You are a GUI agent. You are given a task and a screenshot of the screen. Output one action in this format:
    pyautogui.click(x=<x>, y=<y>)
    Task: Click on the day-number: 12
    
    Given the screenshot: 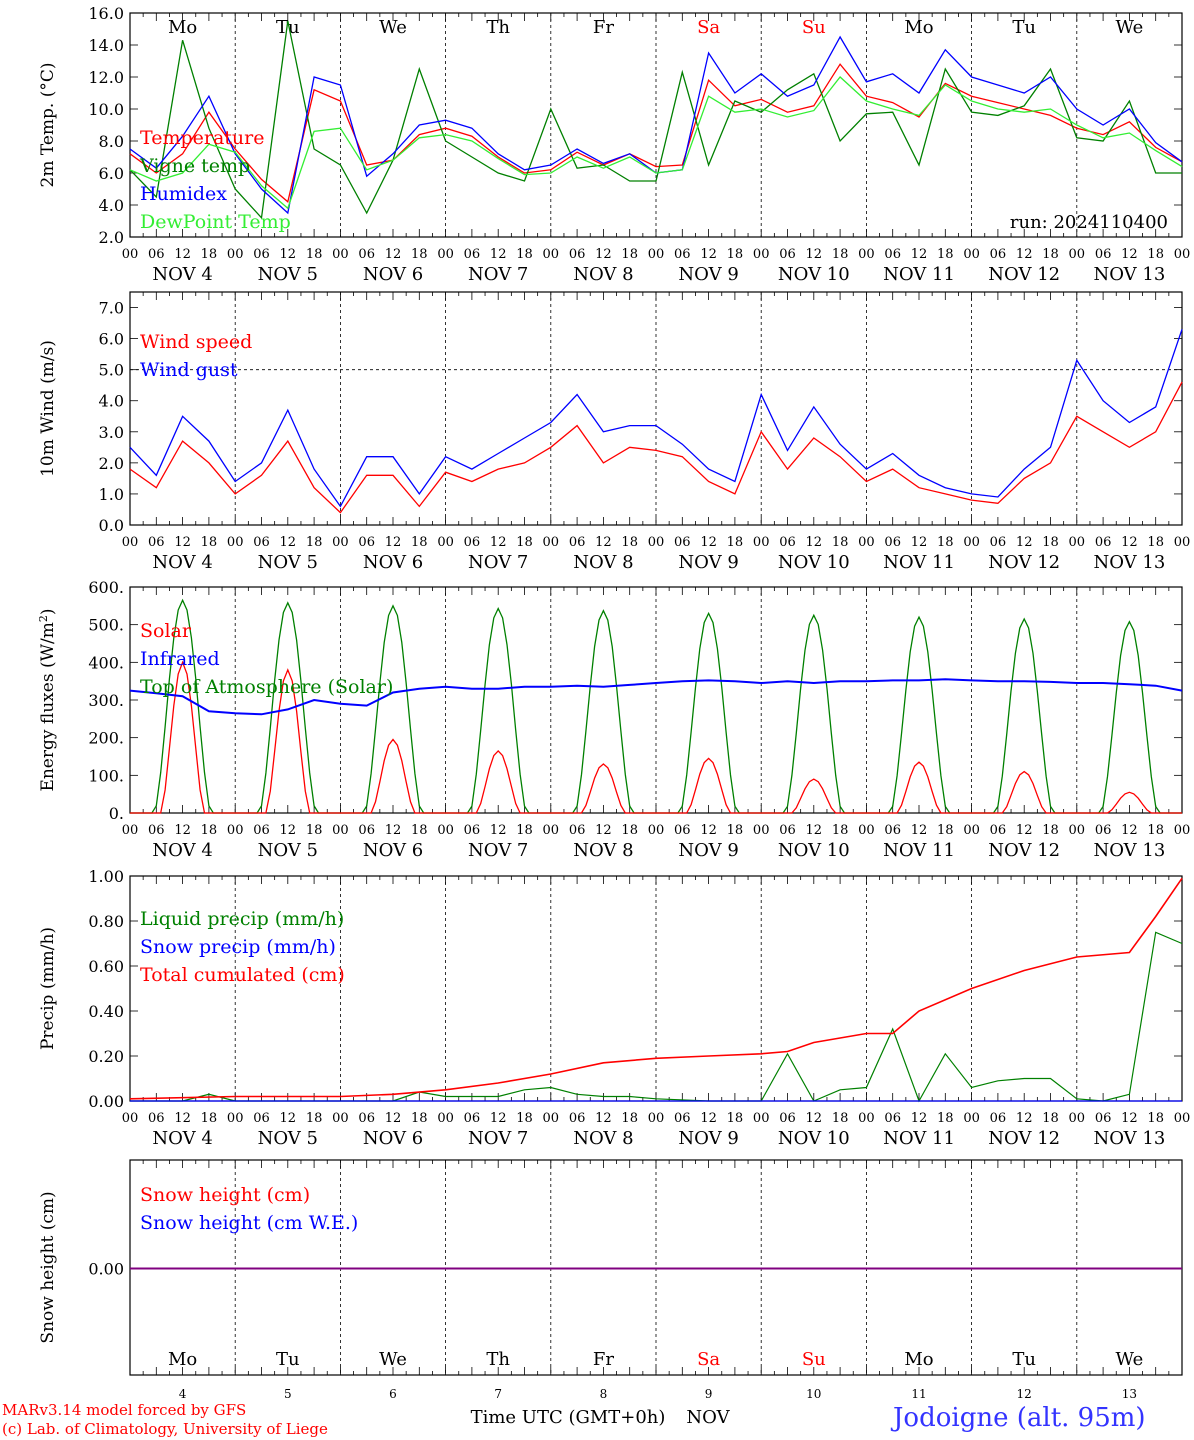 What is the action you would take?
    pyautogui.click(x=1024, y=1394)
    